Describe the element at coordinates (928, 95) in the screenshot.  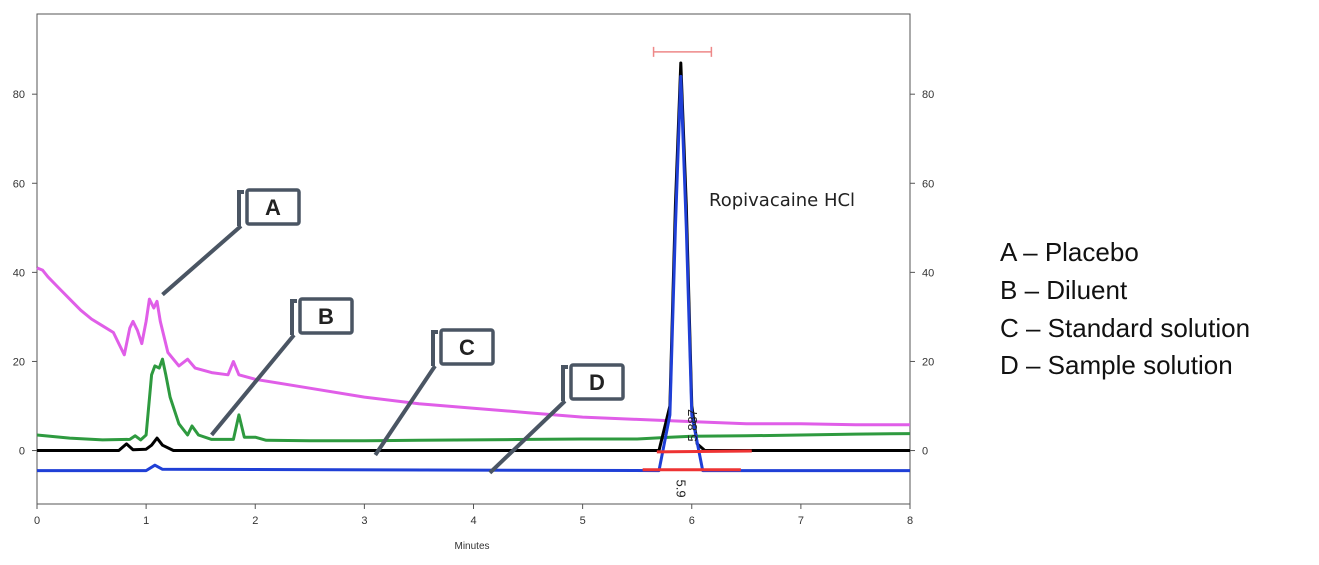
I see `right-tick-label: 80` at that location.